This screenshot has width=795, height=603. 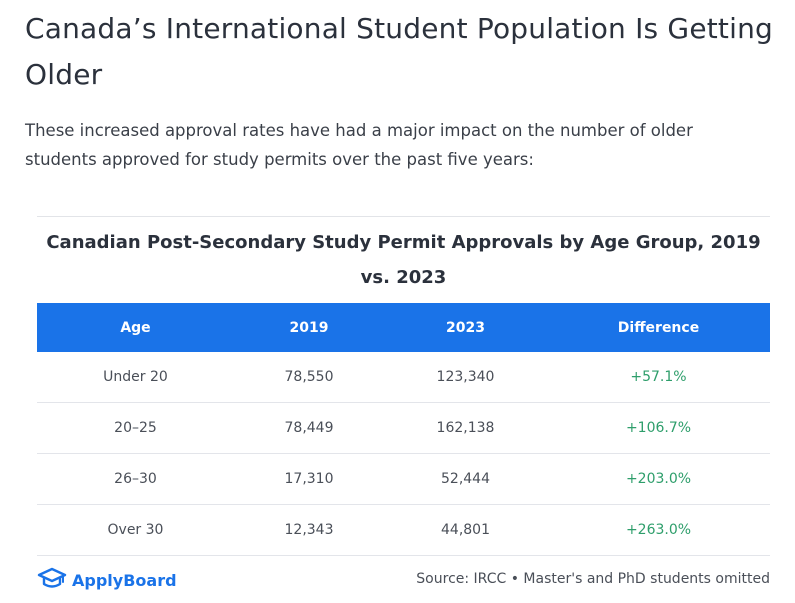 I want to click on difference-cell: +203.0%, so click(x=658, y=479).